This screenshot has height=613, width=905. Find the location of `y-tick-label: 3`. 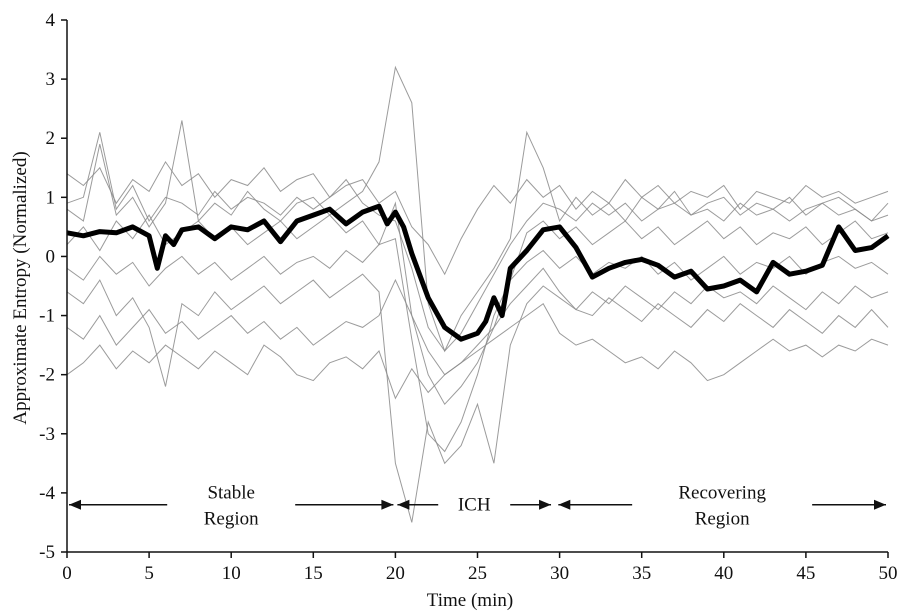

y-tick-label: 3 is located at coordinates (51, 79).